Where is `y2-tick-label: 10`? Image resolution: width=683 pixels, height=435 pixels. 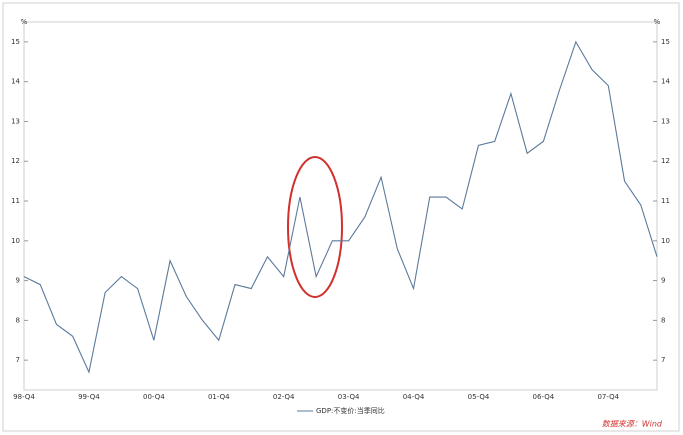 y2-tick-label: 10 is located at coordinates (665, 241).